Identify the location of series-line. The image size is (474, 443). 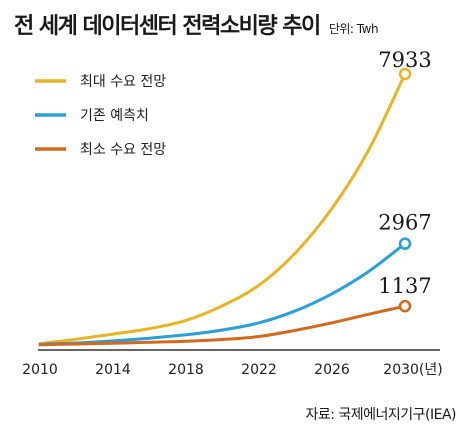
(222, 325).